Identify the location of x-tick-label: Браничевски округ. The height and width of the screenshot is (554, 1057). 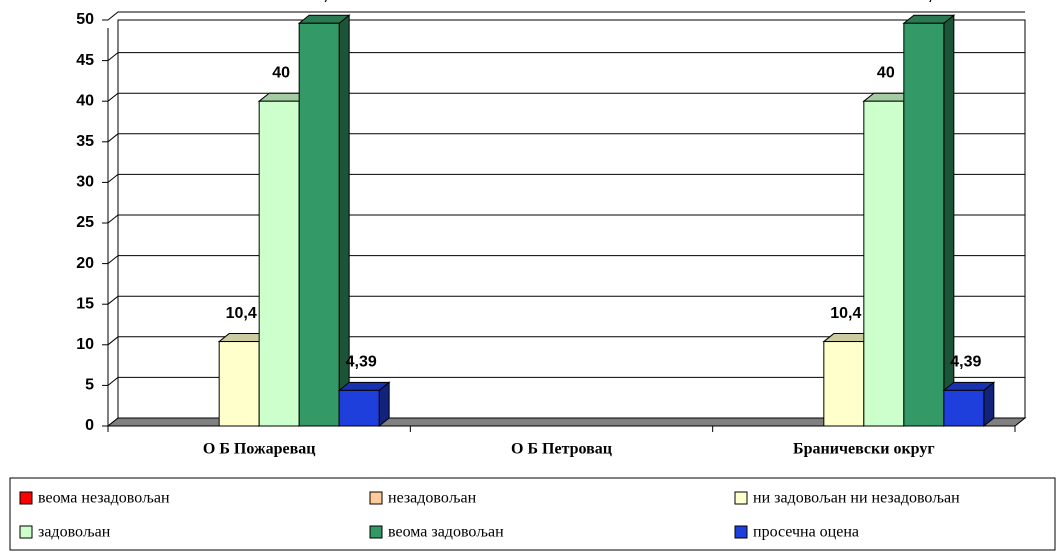
(864, 449).